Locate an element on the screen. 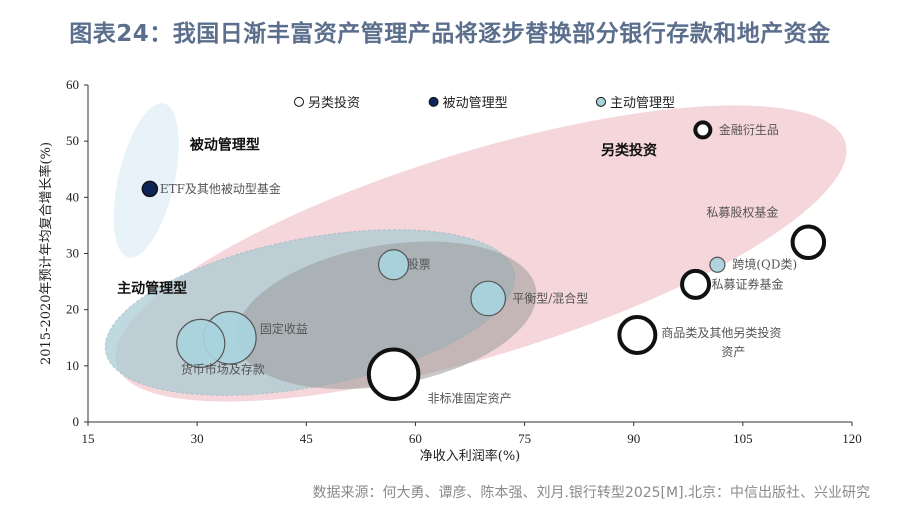 The height and width of the screenshot is (513, 900). data-label: 私募证券基金 is located at coordinates (748, 283).